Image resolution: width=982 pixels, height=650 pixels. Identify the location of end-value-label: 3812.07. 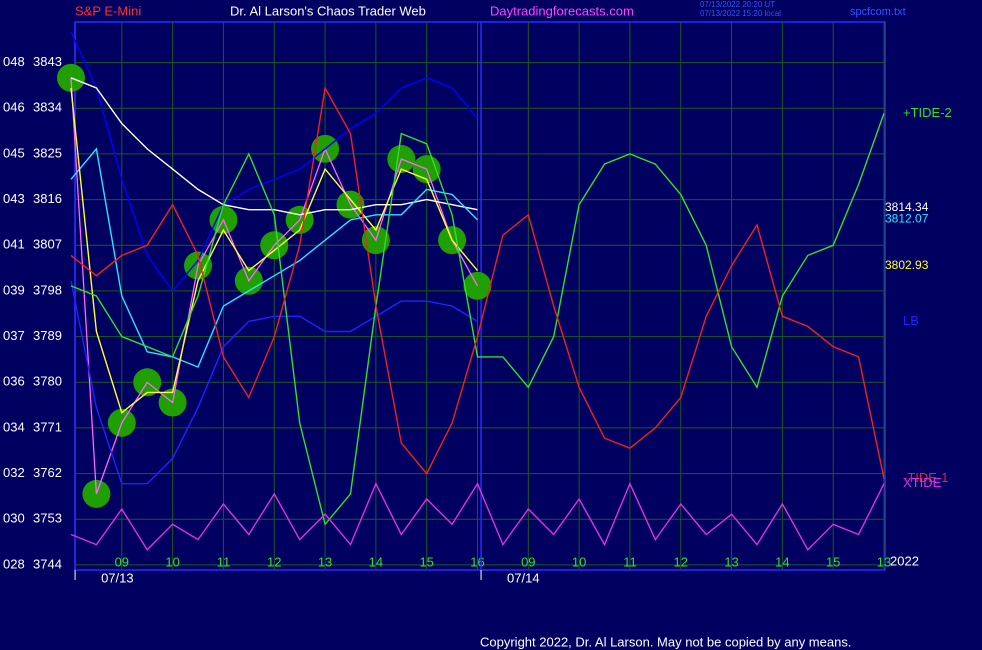
(907, 219).